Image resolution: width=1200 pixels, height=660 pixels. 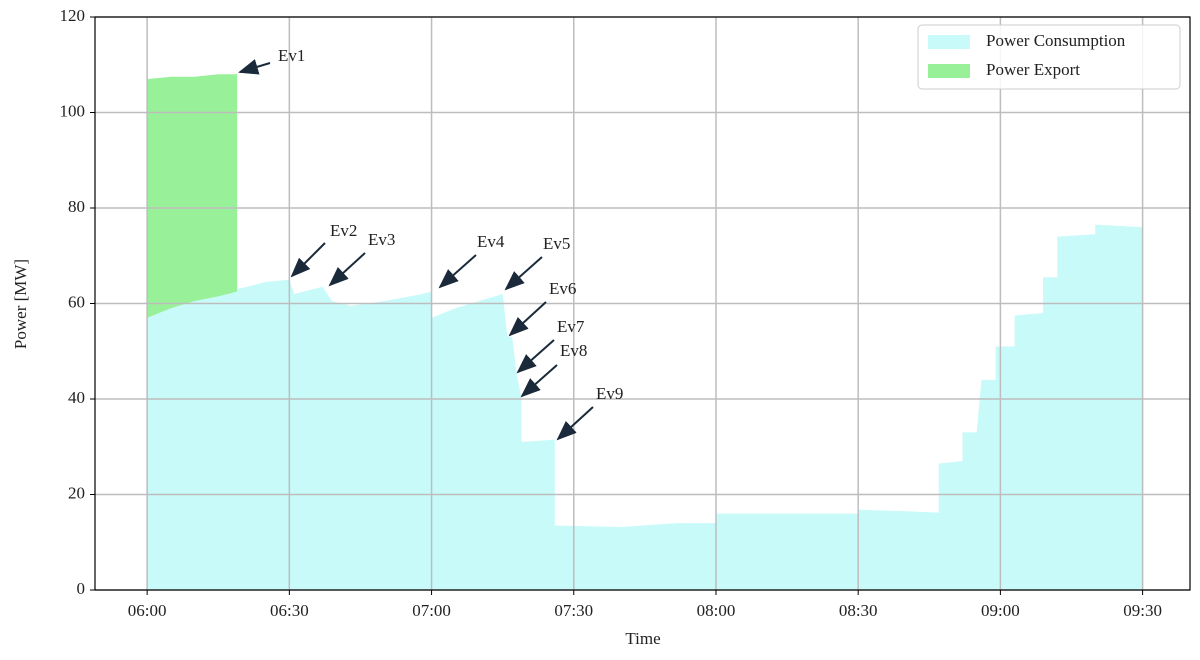 What do you see at coordinates (147, 610) in the screenshot?
I see `x-tick-label: 06:00` at bounding box center [147, 610].